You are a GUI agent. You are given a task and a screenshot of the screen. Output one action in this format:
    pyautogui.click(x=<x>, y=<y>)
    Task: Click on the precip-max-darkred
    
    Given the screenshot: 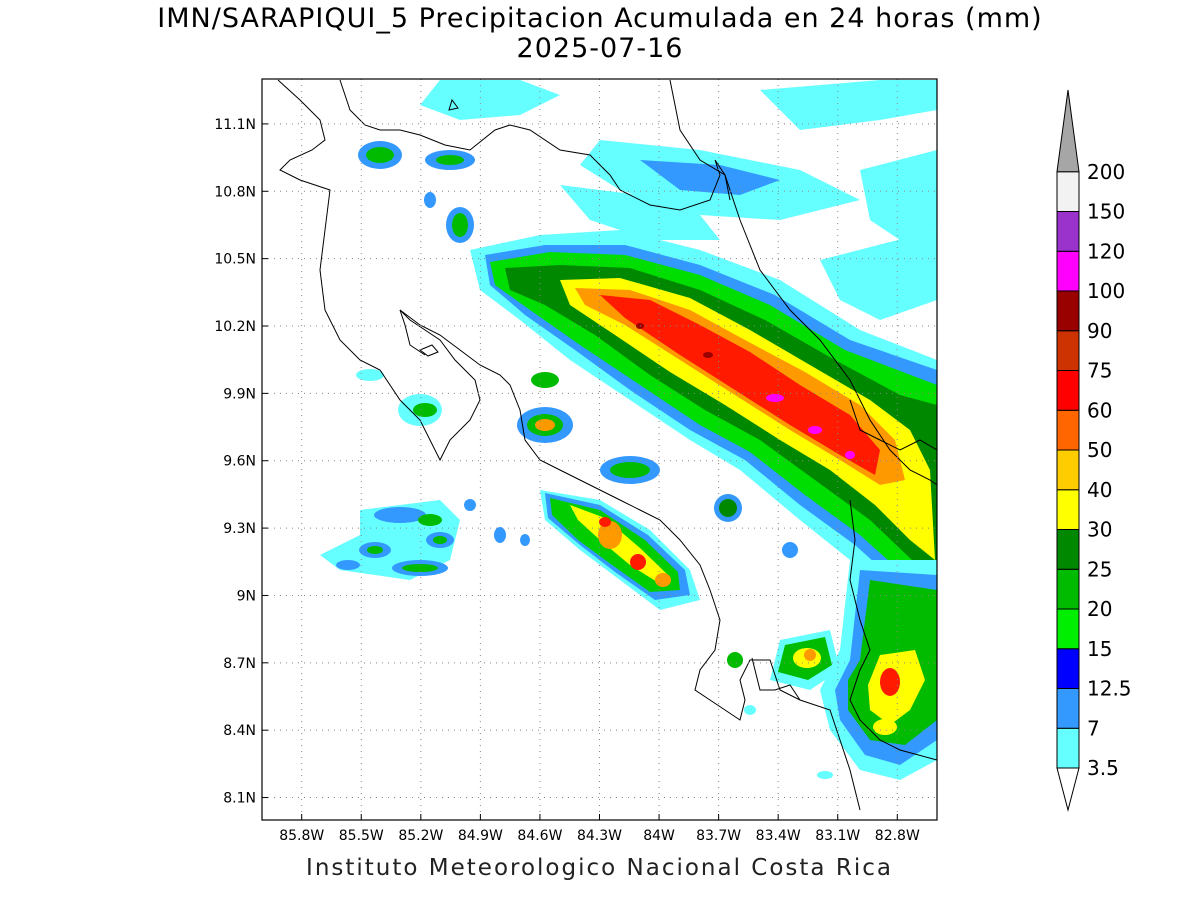 What is the action you would take?
    pyautogui.click(x=708, y=355)
    